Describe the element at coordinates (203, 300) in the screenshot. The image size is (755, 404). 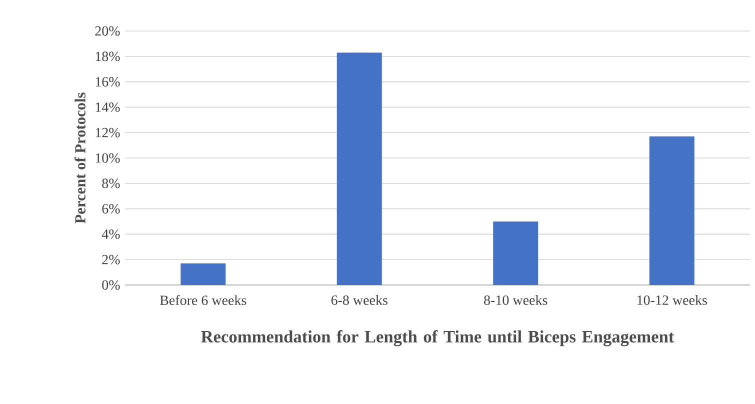
I see `x-tick-label: Before 6 weeks` at that location.